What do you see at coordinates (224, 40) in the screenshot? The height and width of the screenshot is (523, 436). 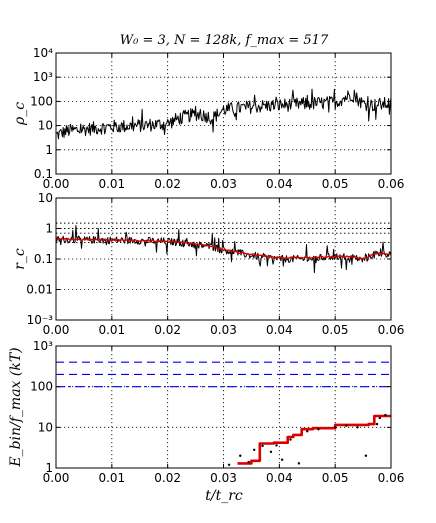 I see `chart-title: W₀ = 3, N = 128k, f_max = 517` at bounding box center [224, 40].